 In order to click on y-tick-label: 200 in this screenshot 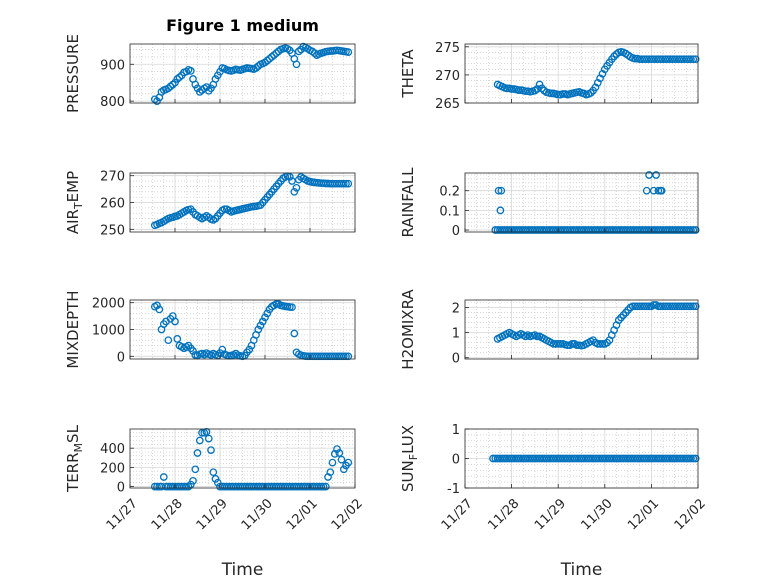, I will do `click(112, 468)`.